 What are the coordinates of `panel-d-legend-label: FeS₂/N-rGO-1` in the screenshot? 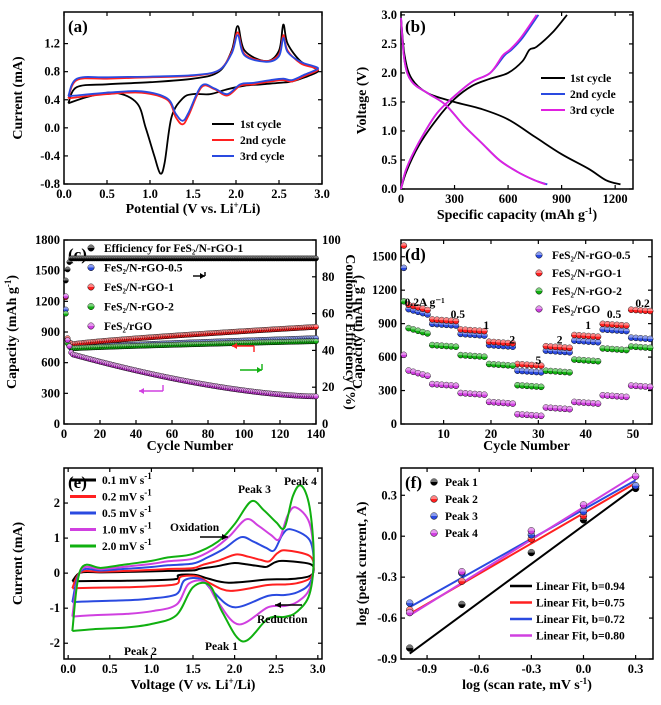 It's located at (587, 274).